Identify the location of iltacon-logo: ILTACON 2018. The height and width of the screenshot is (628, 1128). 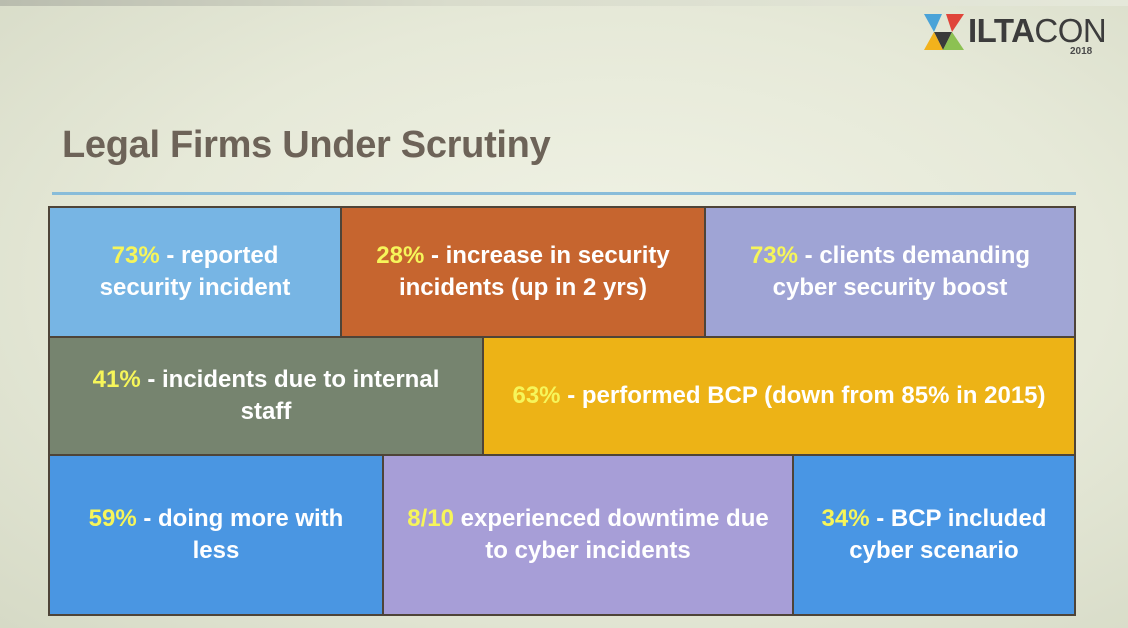
(1017, 35).